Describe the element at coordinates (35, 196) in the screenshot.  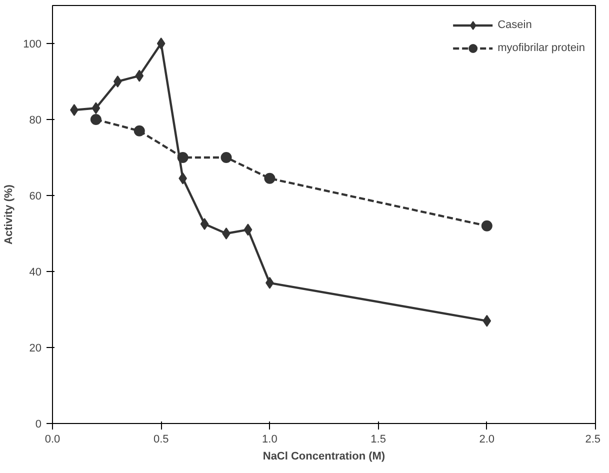
I see `y-tick-label: 60` at that location.